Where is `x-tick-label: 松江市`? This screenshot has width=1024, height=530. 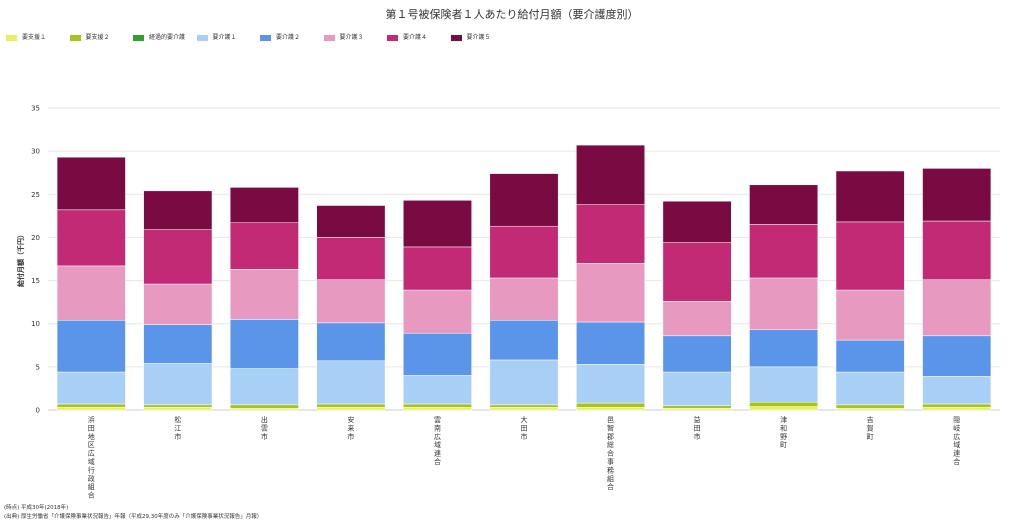 x-tick-label: 松江市 is located at coordinates (177, 428).